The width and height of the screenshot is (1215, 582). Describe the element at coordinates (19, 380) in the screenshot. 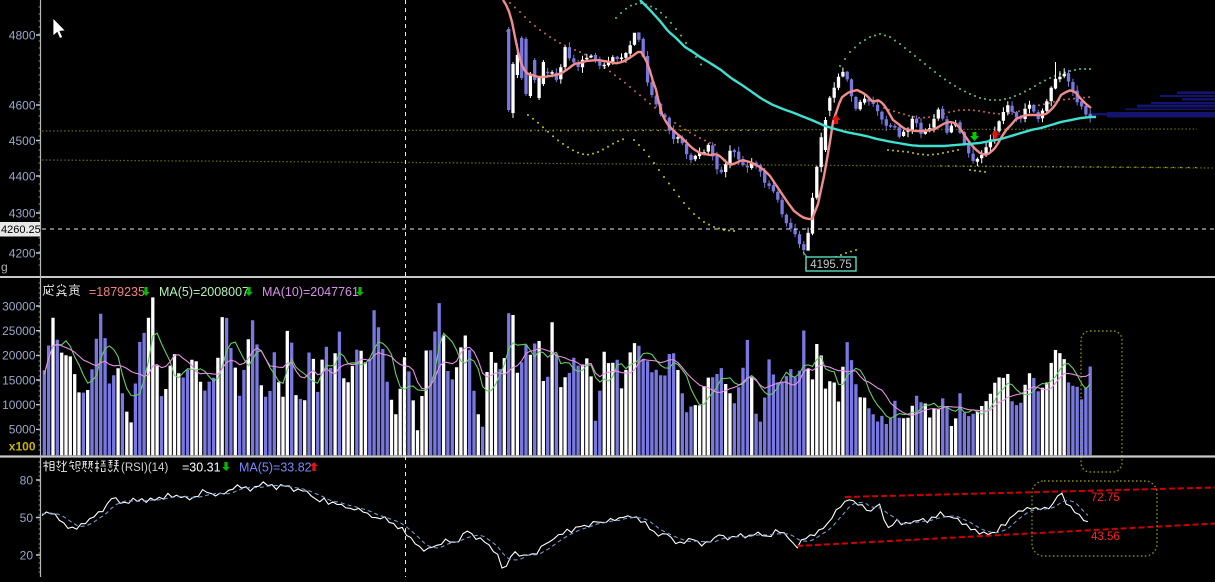

I see `svg-text: 15000` at that location.